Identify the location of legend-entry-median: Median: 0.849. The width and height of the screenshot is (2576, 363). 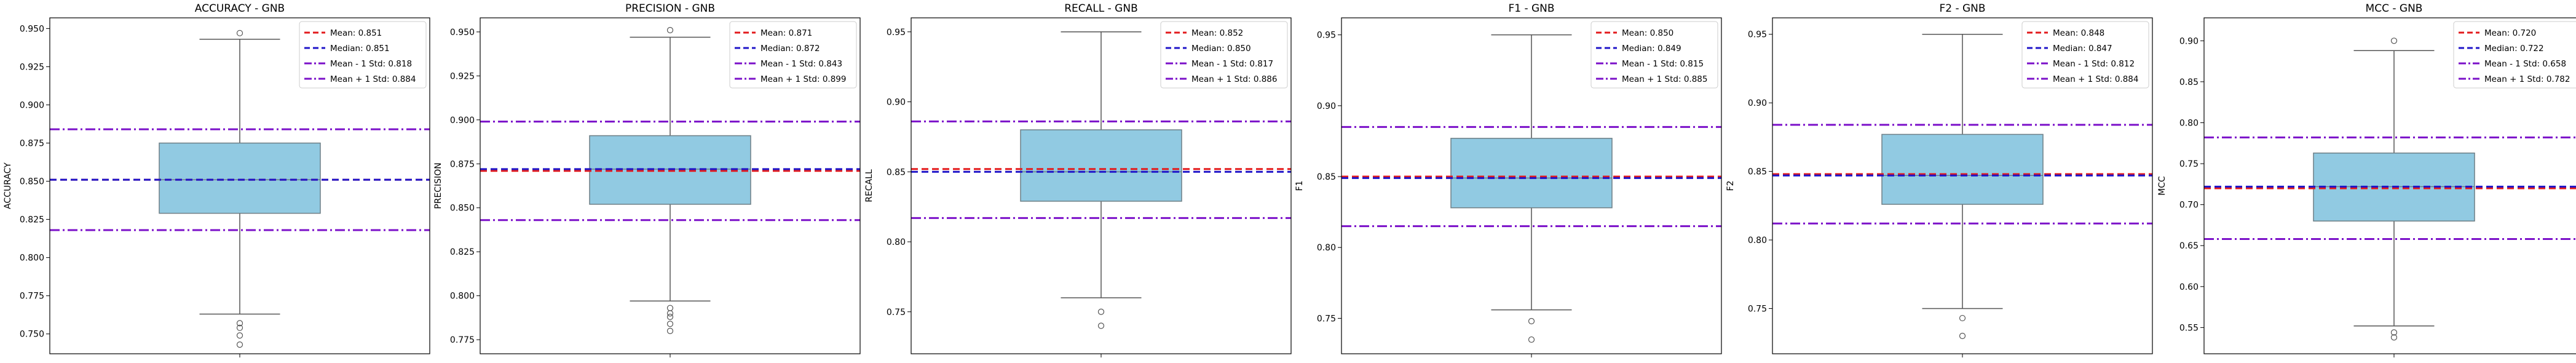
(1651, 49).